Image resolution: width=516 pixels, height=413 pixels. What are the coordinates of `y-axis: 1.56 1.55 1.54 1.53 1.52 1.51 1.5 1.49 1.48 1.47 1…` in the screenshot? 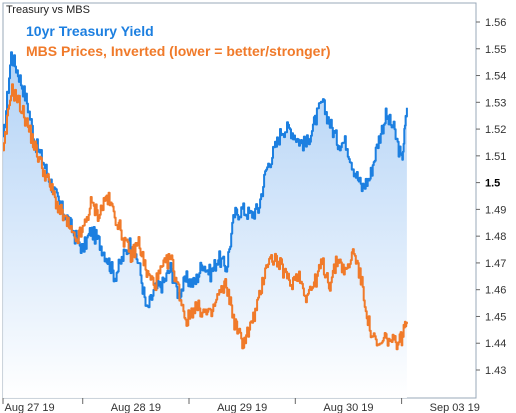 It's located at (491, 197).